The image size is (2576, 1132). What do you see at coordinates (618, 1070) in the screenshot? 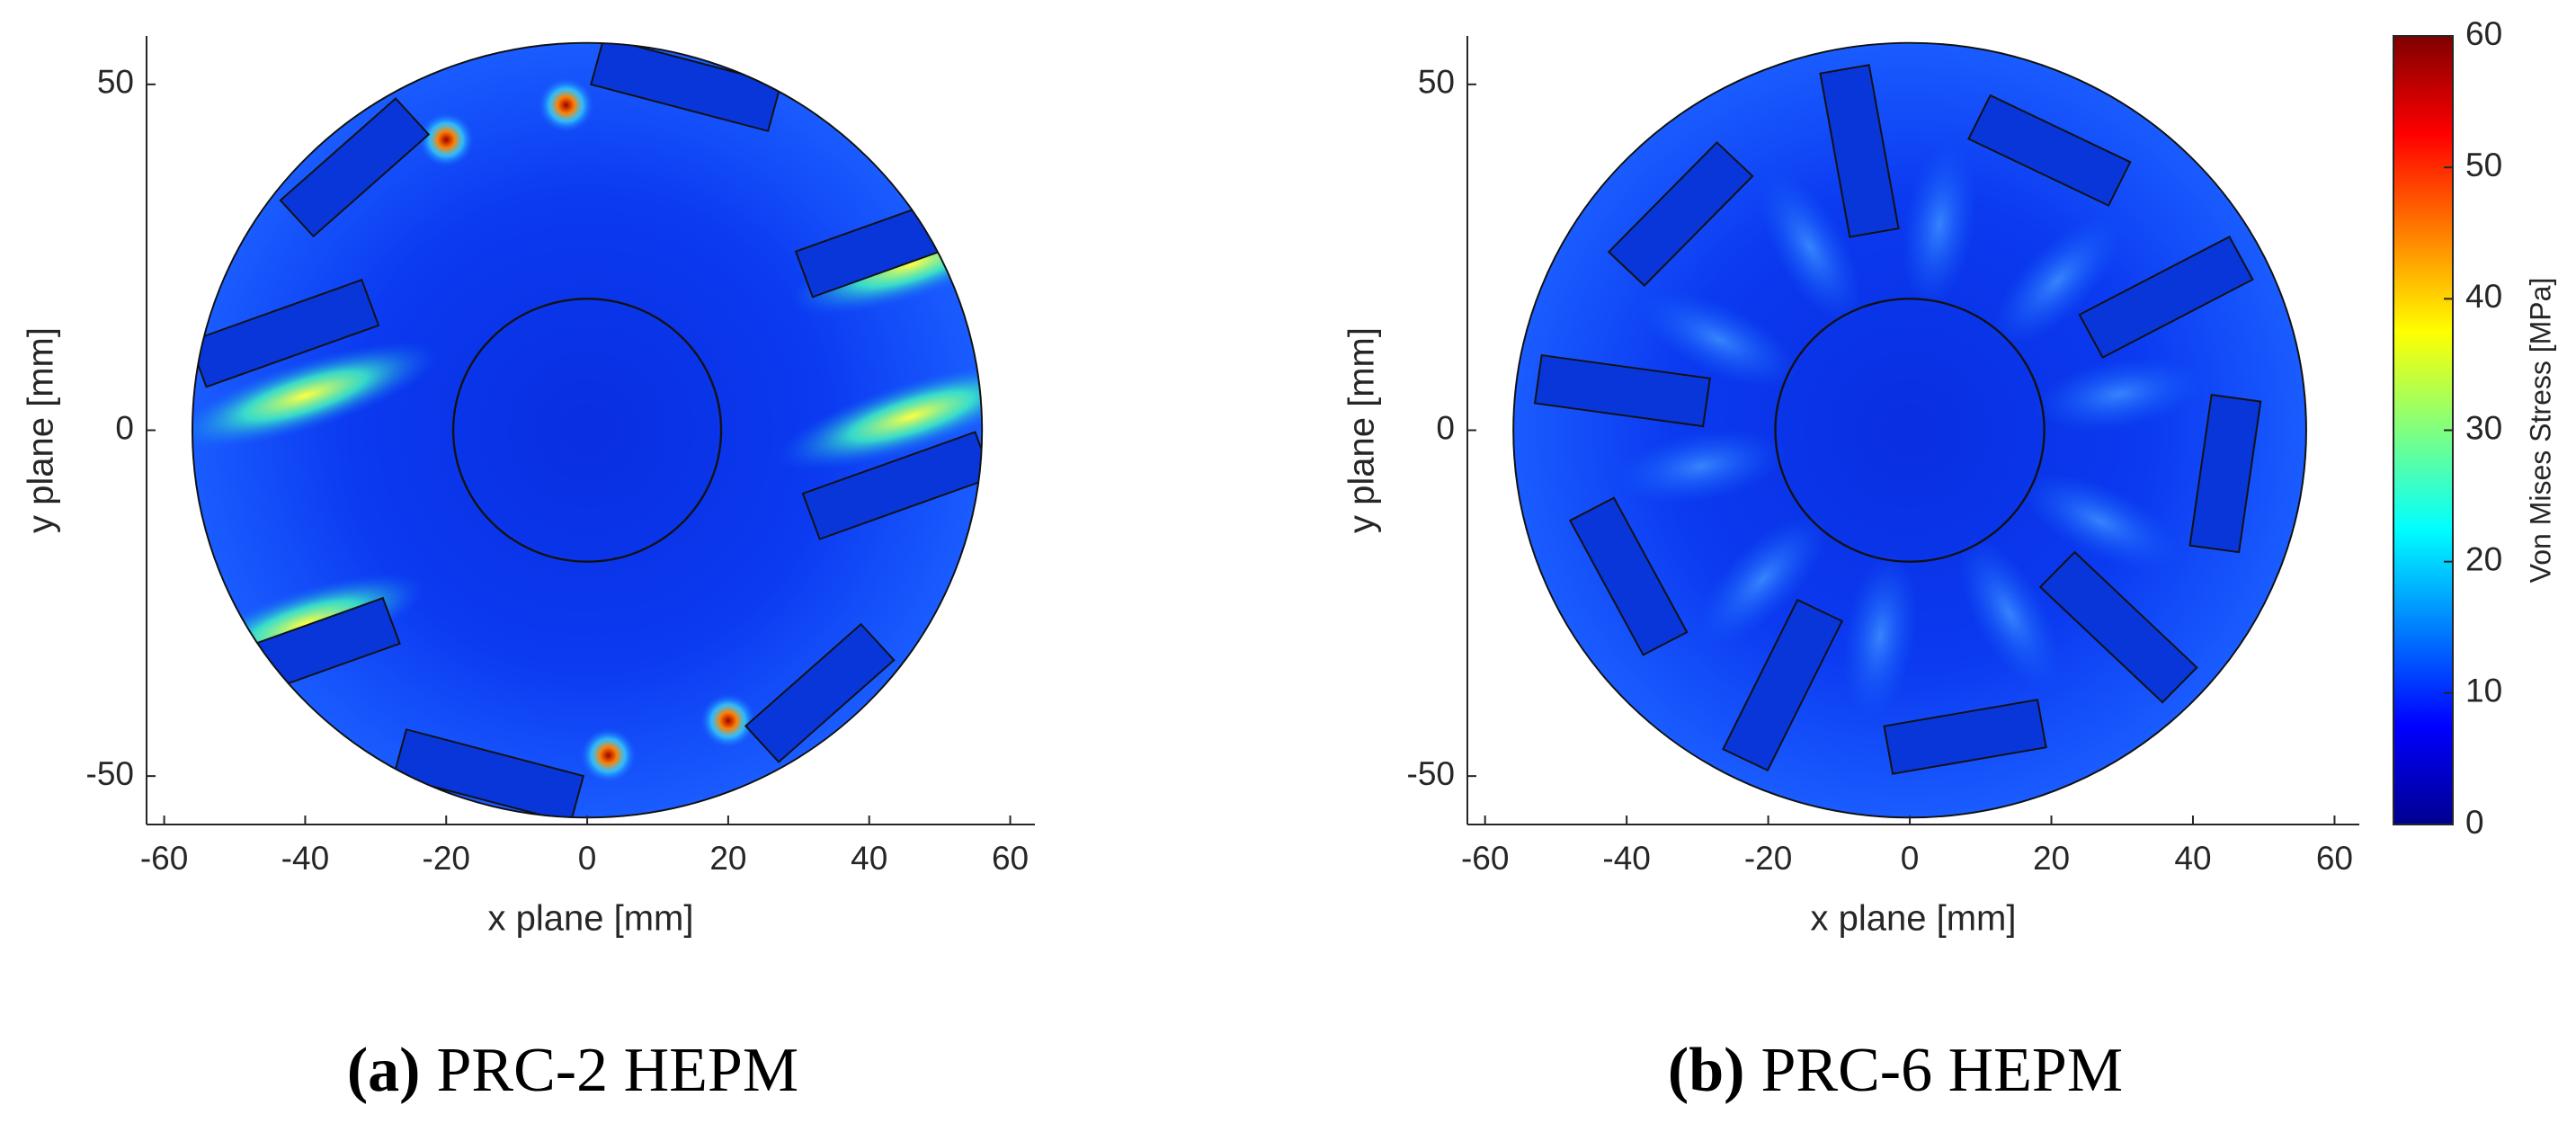
I see `caption-text: PRC-2 HEPM` at bounding box center [618, 1070].